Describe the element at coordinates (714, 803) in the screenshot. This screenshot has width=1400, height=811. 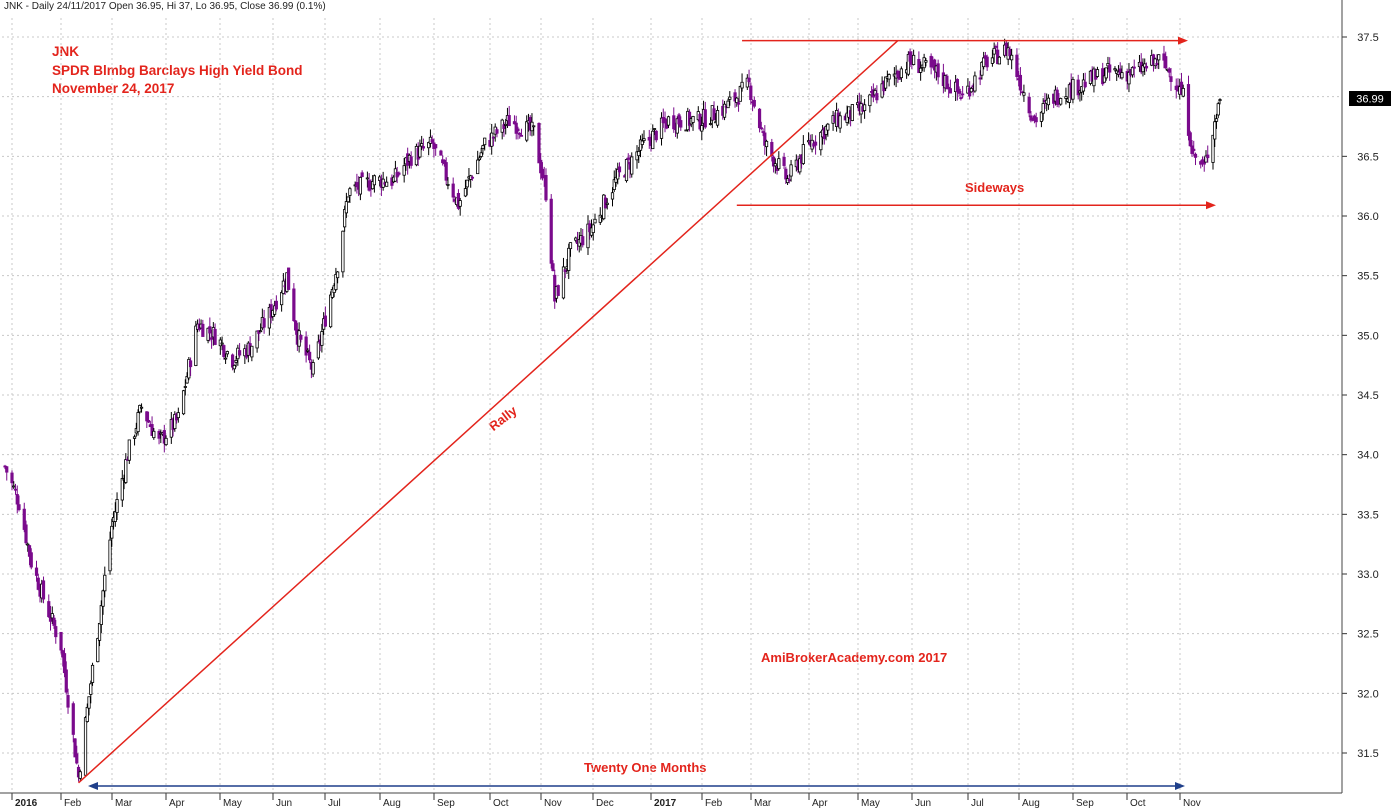
I see `x-tick-label: Feb` at that location.